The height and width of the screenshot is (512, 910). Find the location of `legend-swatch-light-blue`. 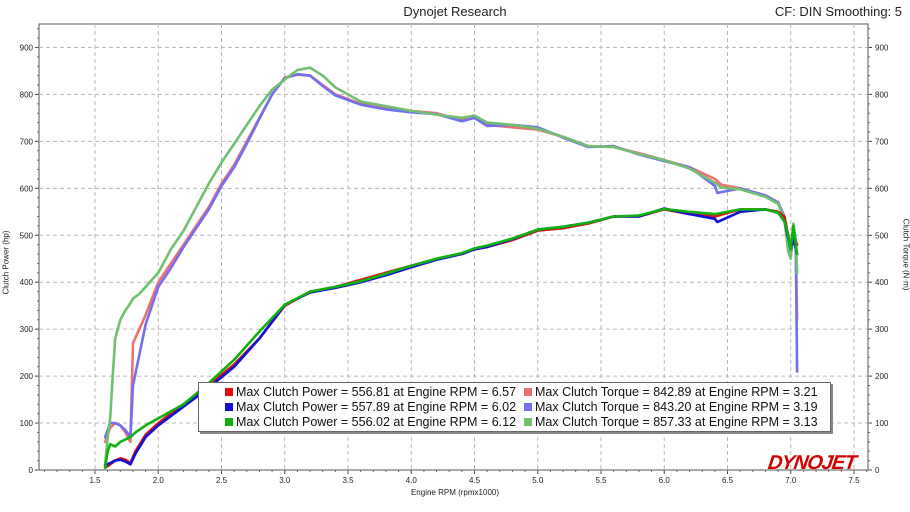

legend-swatch-light-blue is located at coordinates (528, 407).